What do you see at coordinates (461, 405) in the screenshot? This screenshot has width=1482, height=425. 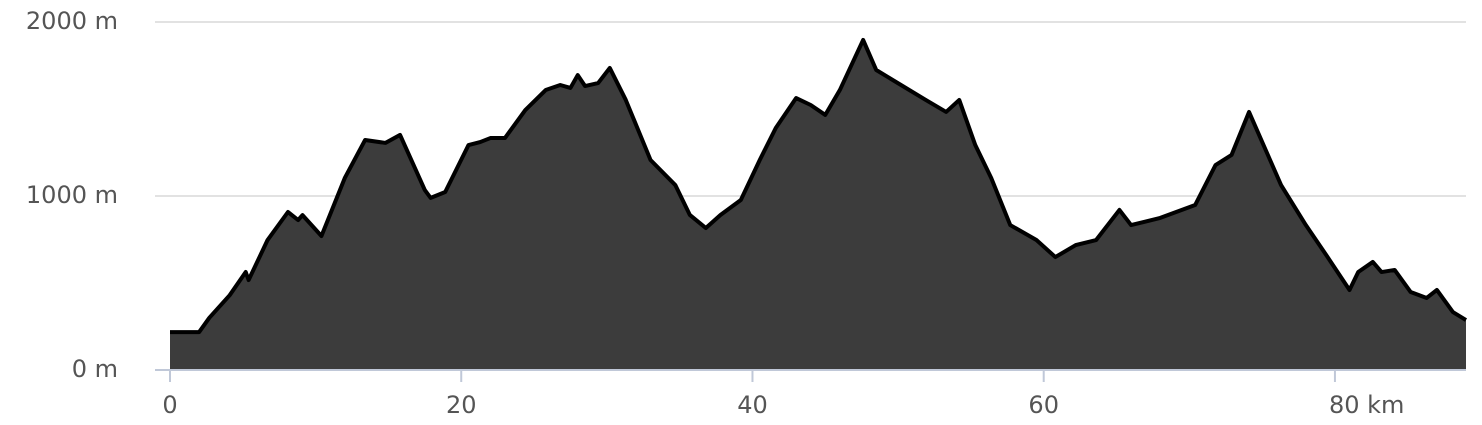 I see `x-tick-label: 20` at bounding box center [461, 405].